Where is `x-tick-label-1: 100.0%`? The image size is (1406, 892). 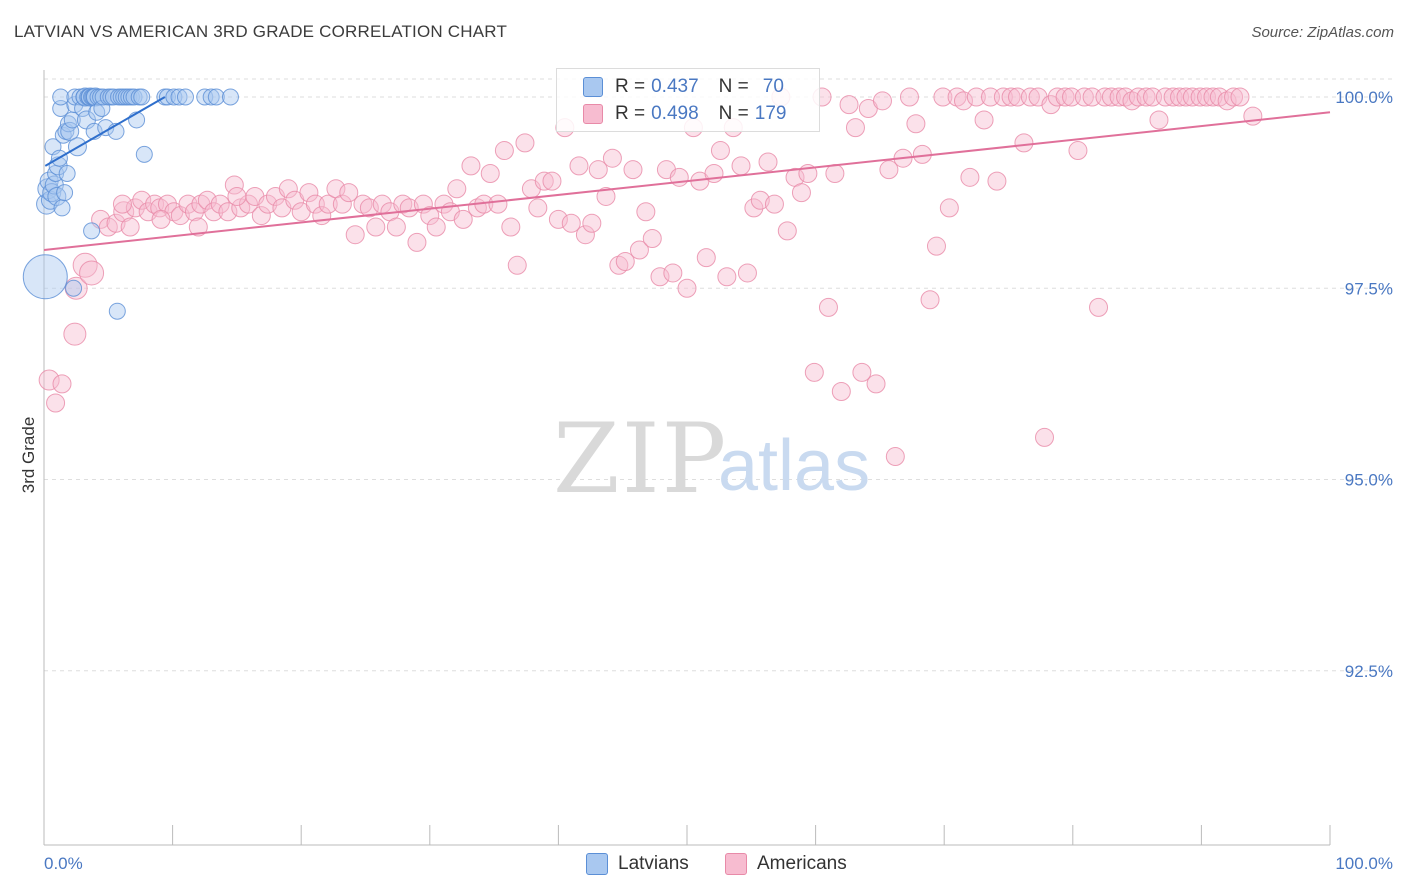 x-tick-label-1: 100.0% is located at coordinates (1364, 863).